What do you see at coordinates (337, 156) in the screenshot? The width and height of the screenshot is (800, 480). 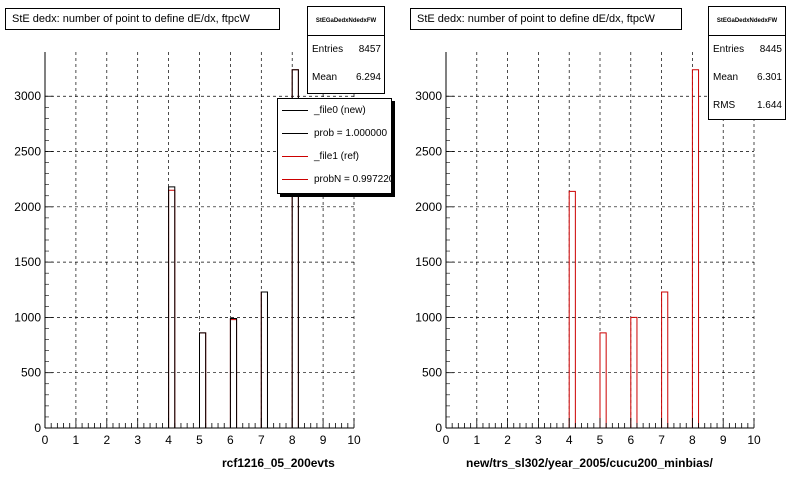 I see `legend-label: _file1 (ref)` at bounding box center [337, 156].